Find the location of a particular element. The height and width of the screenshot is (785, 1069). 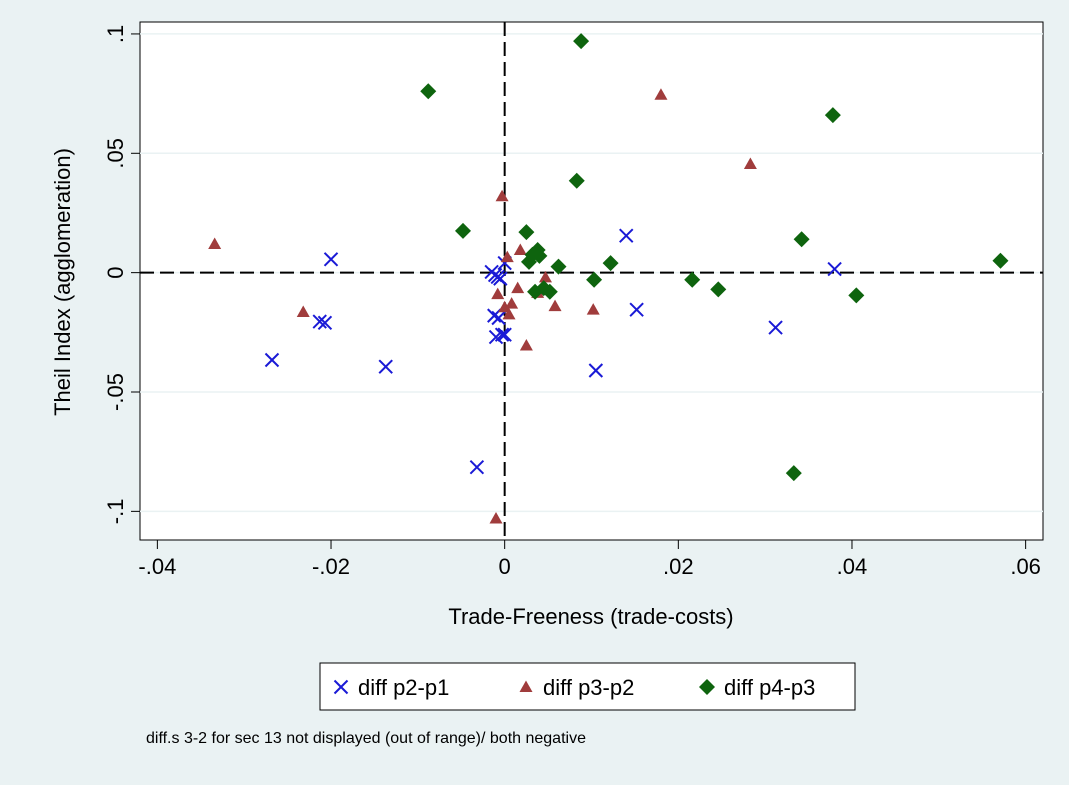

legend: diff p2-p1 diff p3-p2 diff p4-p3 is located at coordinates (574, 687).